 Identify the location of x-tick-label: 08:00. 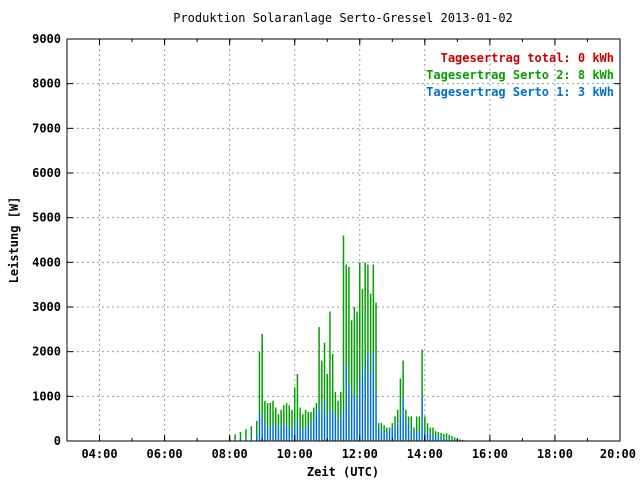
(230, 454).